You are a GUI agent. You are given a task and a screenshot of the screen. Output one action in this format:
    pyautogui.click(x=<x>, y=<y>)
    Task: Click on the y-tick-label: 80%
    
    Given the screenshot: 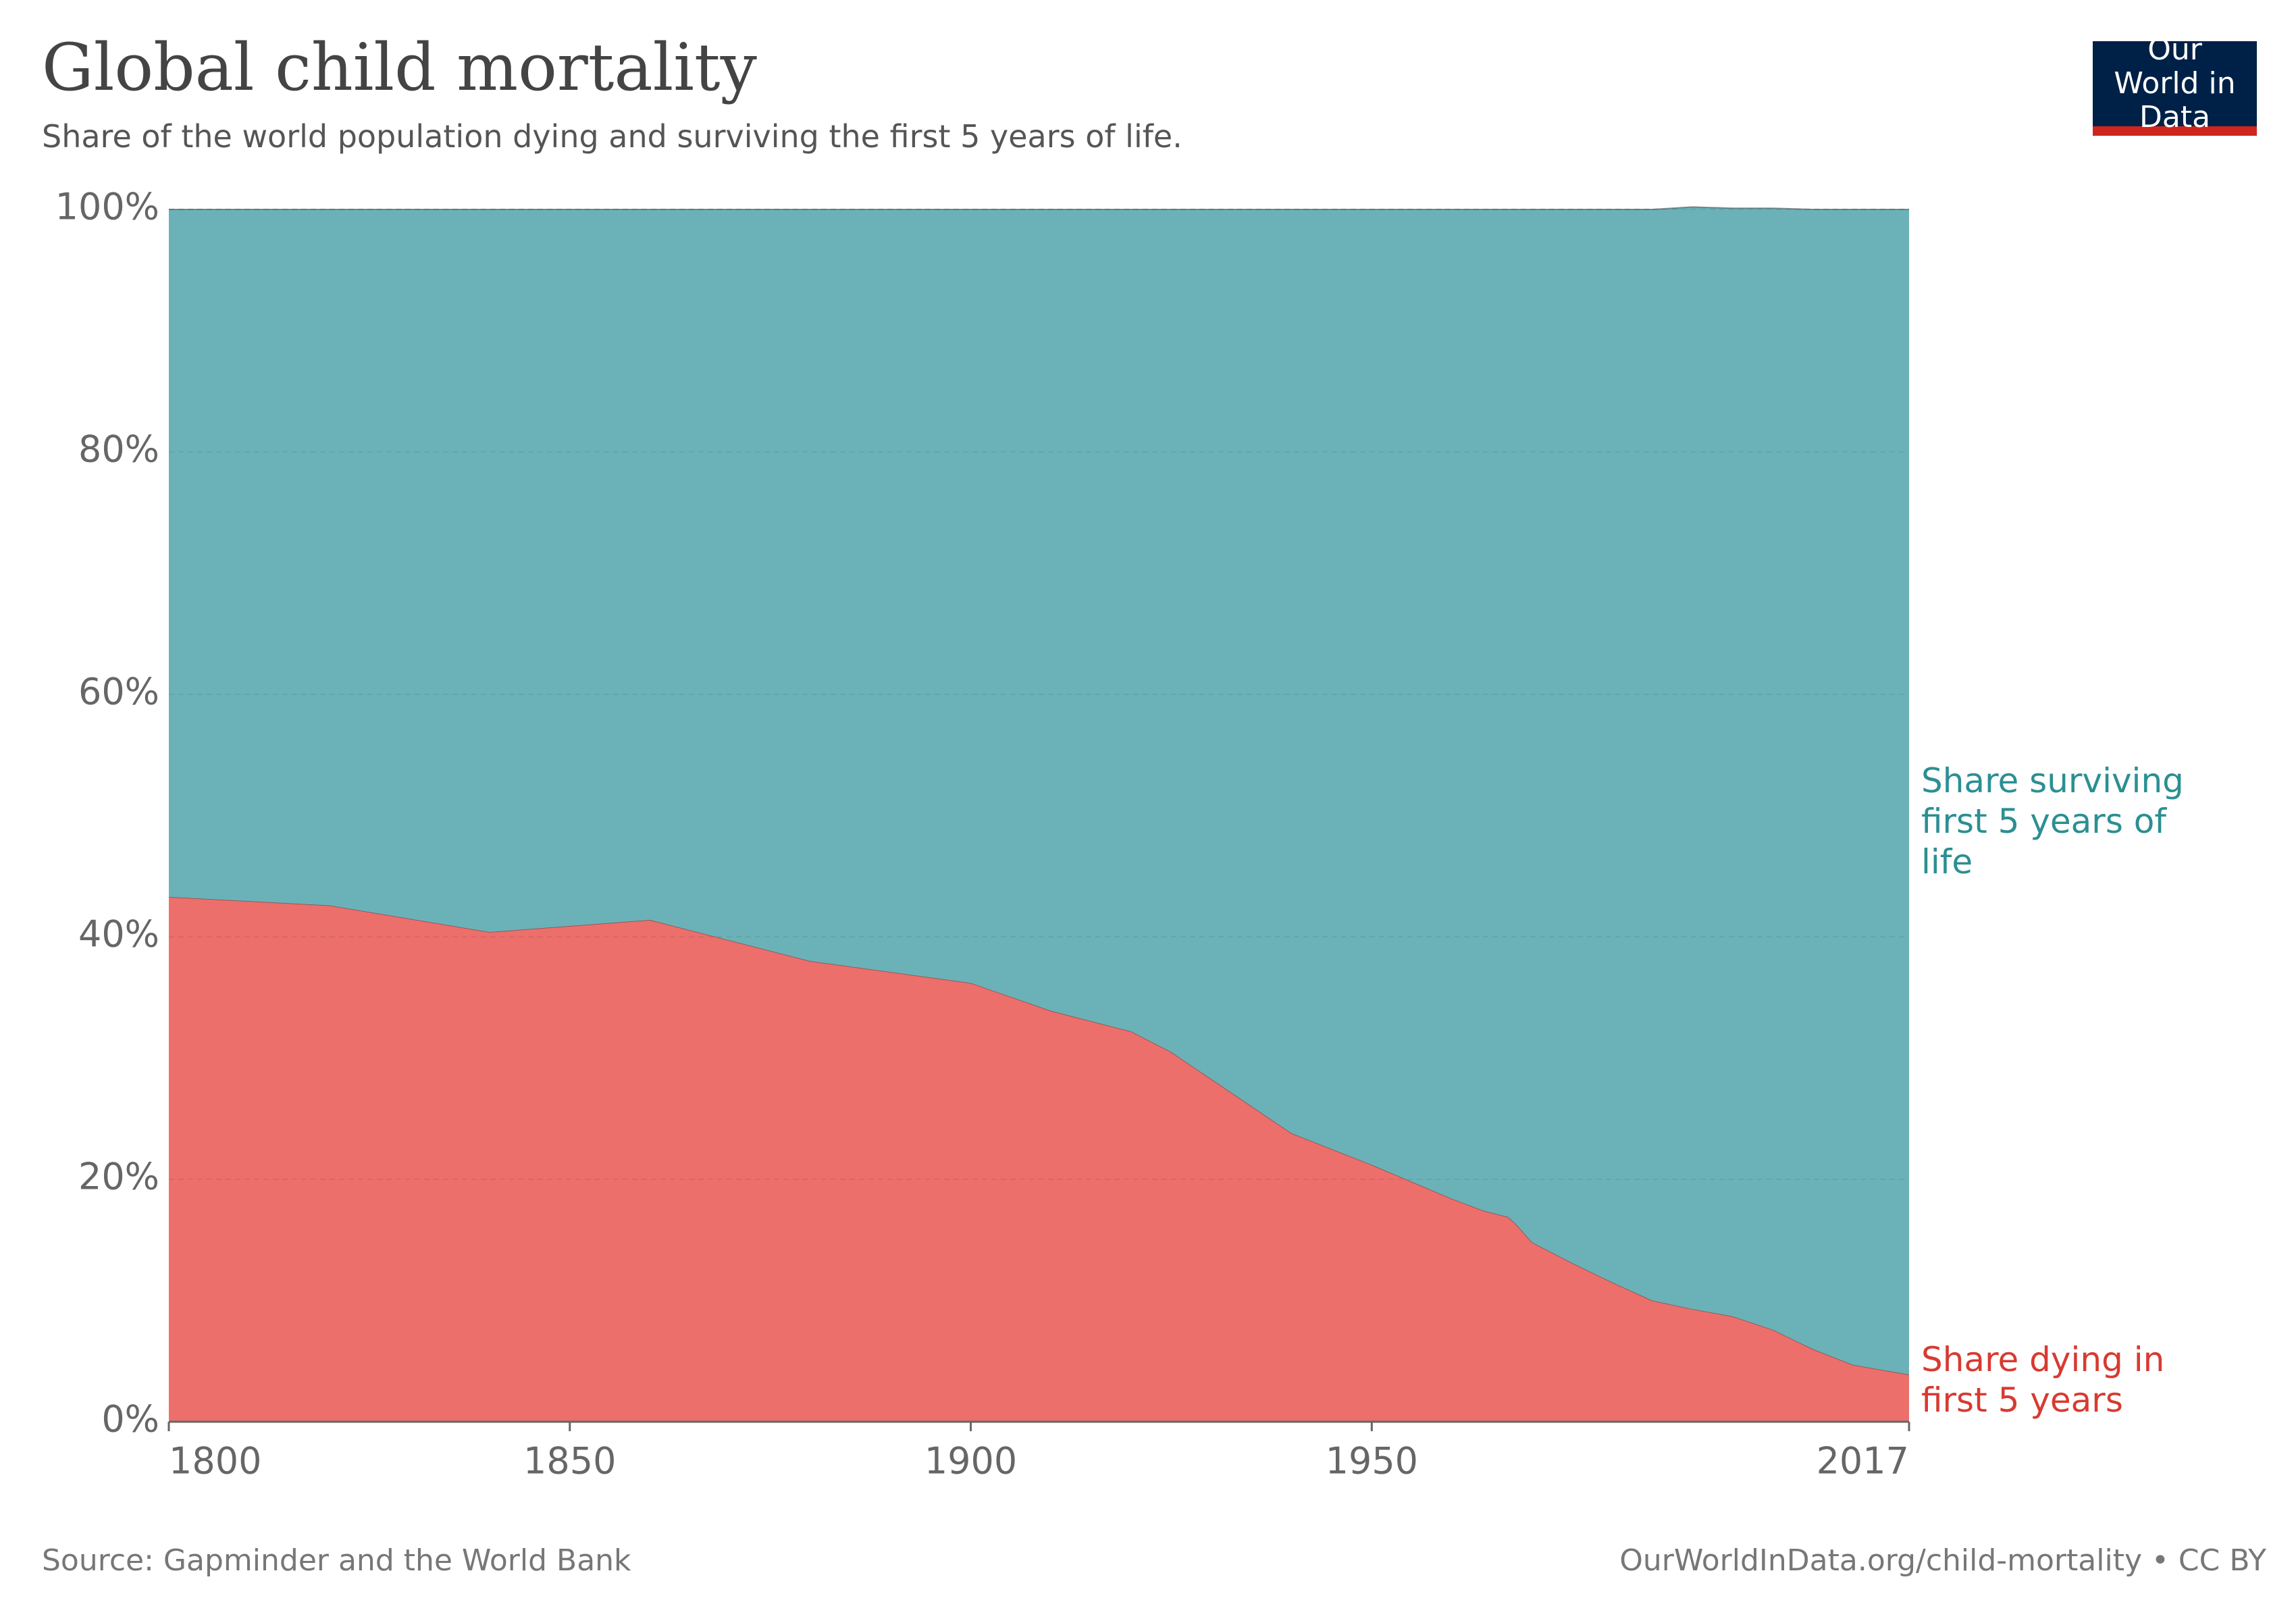 What is the action you would take?
    pyautogui.click(x=118, y=449)
    